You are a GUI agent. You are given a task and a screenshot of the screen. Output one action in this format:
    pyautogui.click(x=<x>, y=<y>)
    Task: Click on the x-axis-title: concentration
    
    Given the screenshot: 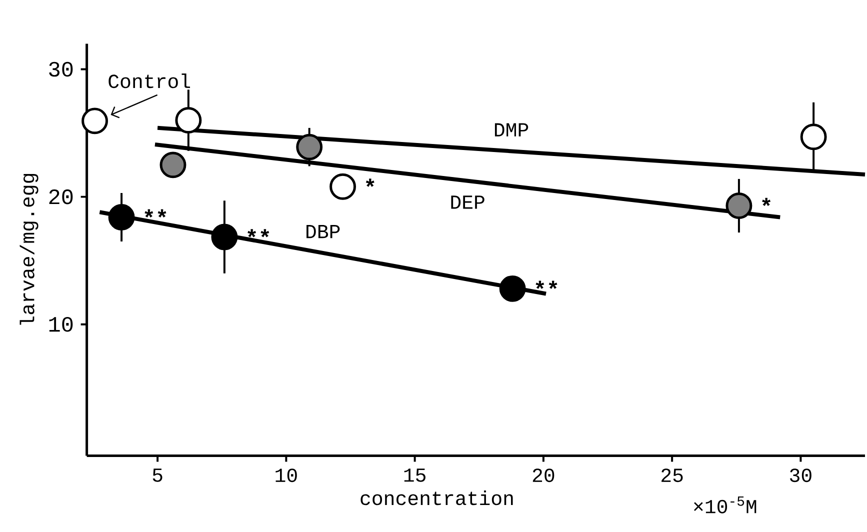 What is the action you would take?
    pyautogui.click(x=436, y=498)
    